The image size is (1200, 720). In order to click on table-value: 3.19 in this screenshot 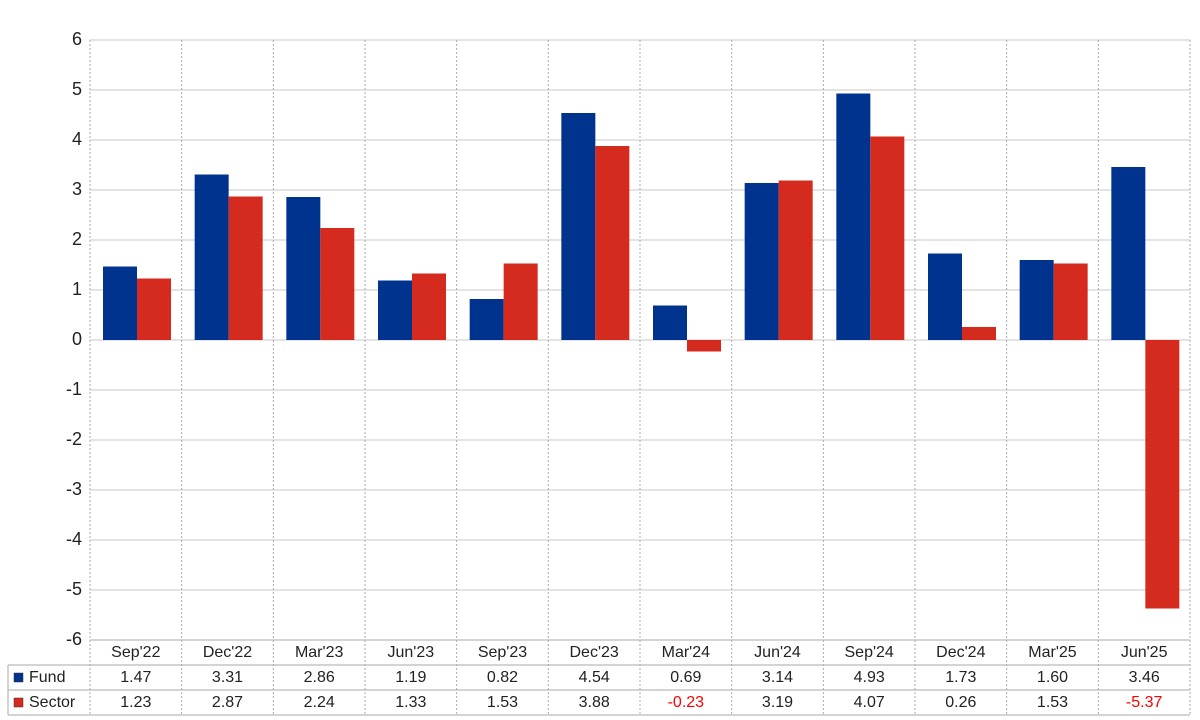, I will do `click(777, 702)`.